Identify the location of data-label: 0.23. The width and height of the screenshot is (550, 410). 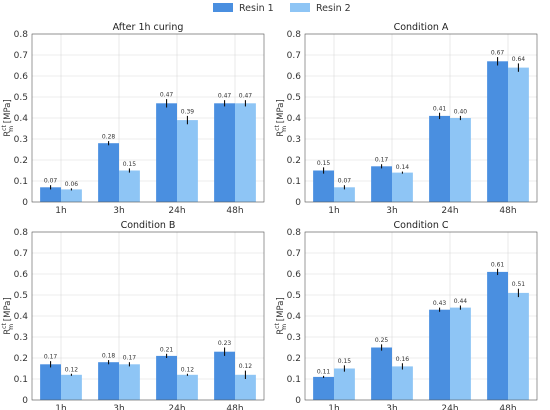
(225, 343).